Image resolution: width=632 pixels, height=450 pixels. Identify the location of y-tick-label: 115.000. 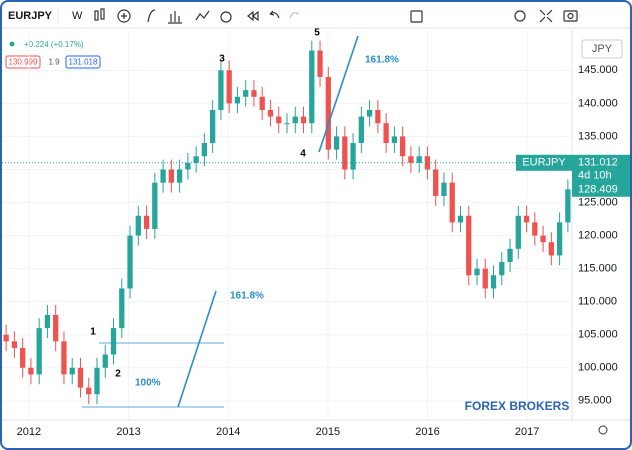
(597, 269).